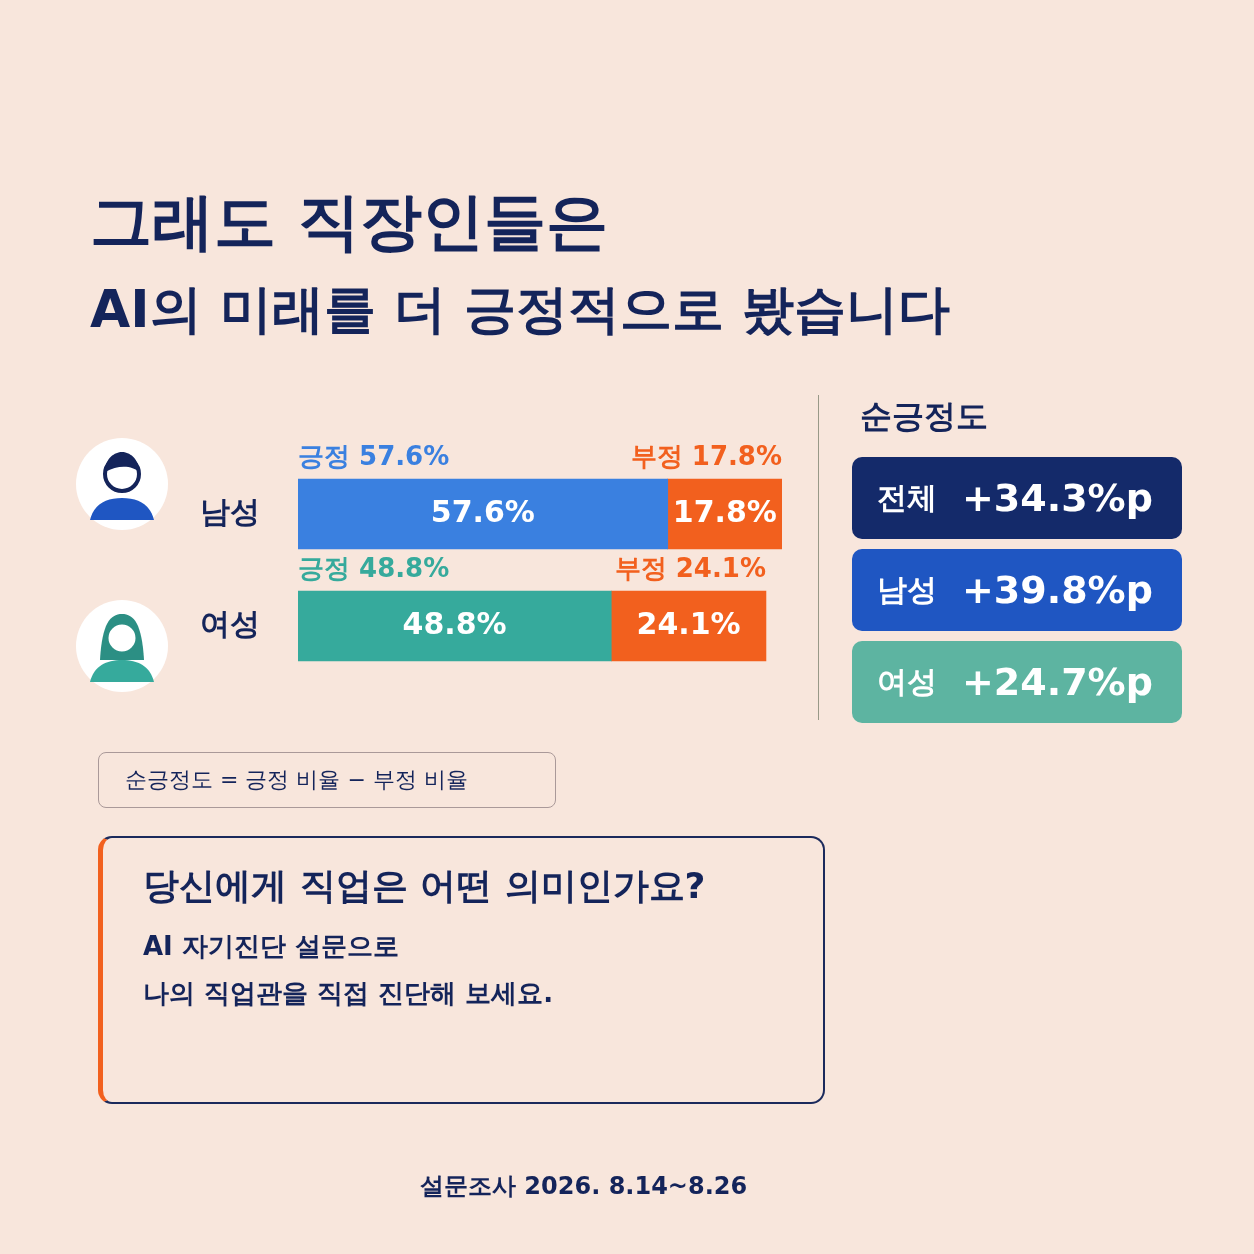  What do you see at coordinates (924, 416) in the screenshot?
I see `text: 순긍정도` at bounding box center [924, 416].